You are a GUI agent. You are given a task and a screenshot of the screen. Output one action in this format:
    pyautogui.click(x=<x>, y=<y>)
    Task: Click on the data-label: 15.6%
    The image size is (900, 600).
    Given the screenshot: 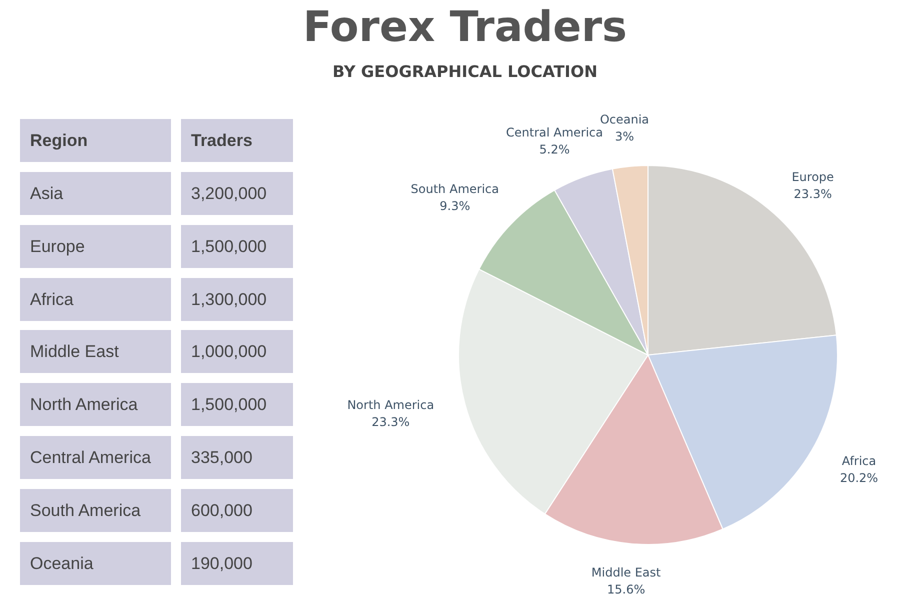 What is the action you would take?
    pyautogui.click(x=626, y=589)
    